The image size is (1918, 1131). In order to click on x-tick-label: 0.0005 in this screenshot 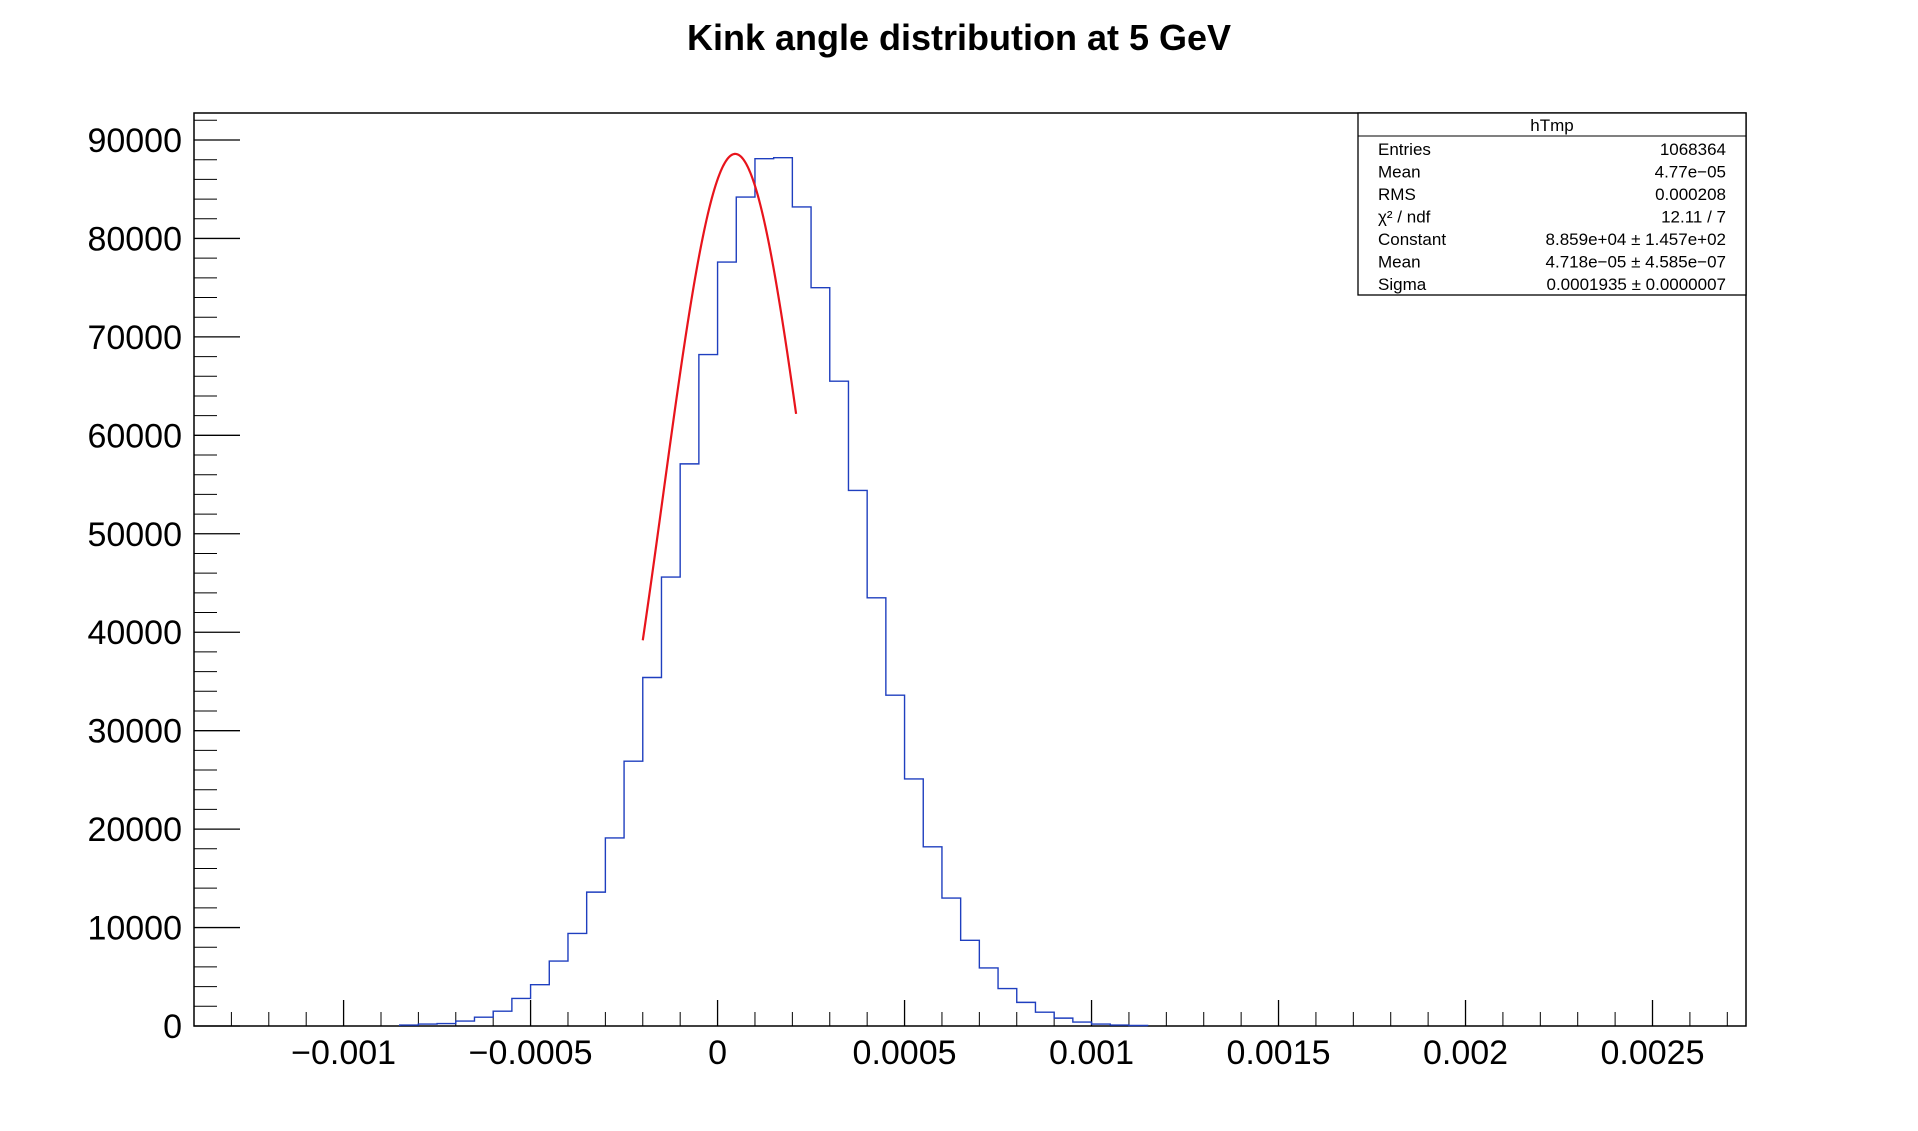, I will do `click(905, 1053)`.